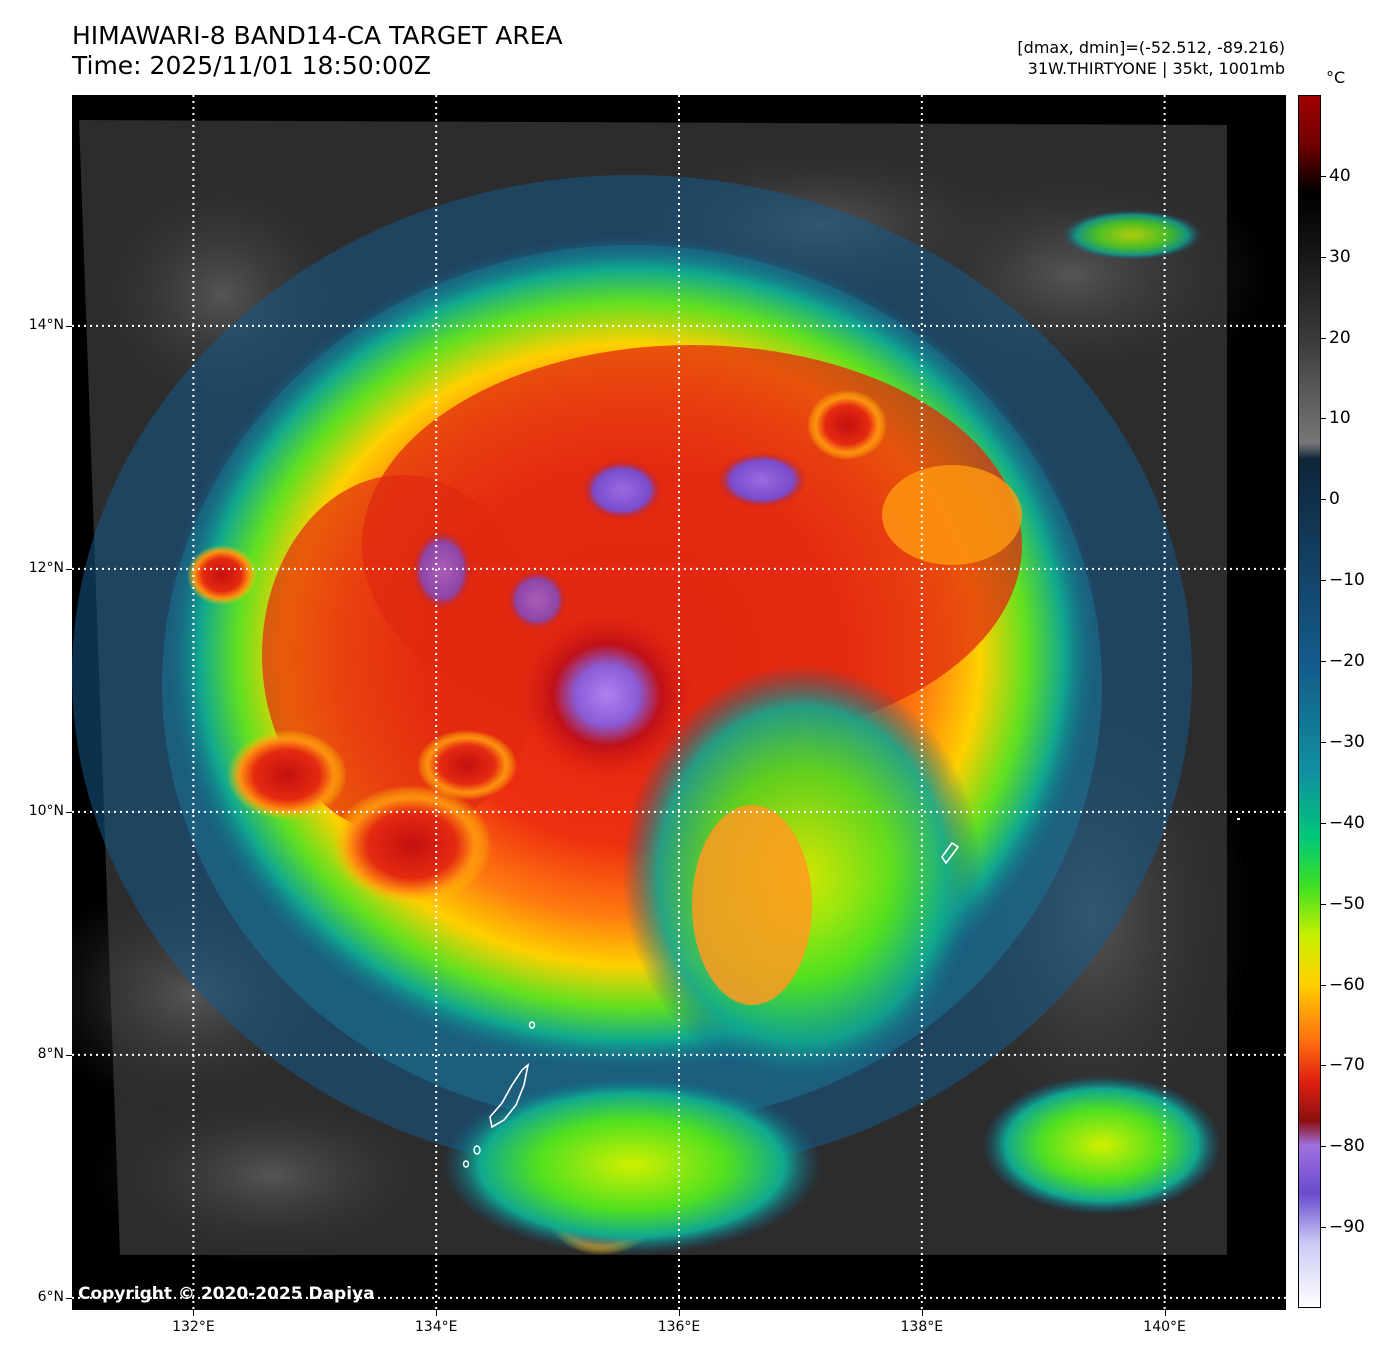 The image size is (1390, 1359). What do you see at coordinates (509, 1095) in the screenshot?
I see `palau-coastline` at bounding box center [509, 1095].